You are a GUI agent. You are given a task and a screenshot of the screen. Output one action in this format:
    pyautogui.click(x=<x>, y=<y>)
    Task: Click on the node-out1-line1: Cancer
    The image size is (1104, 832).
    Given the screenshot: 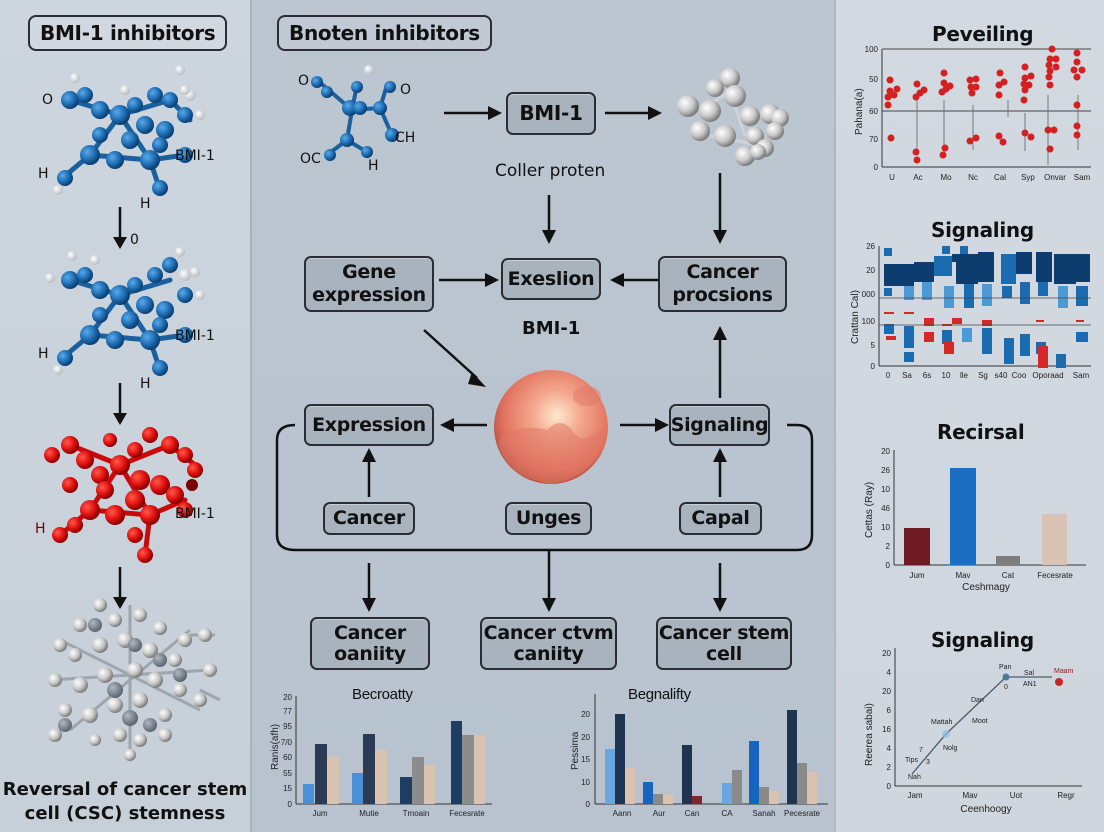 What is the action you would take?
    pyautogui.click(x=369, y=632)
    